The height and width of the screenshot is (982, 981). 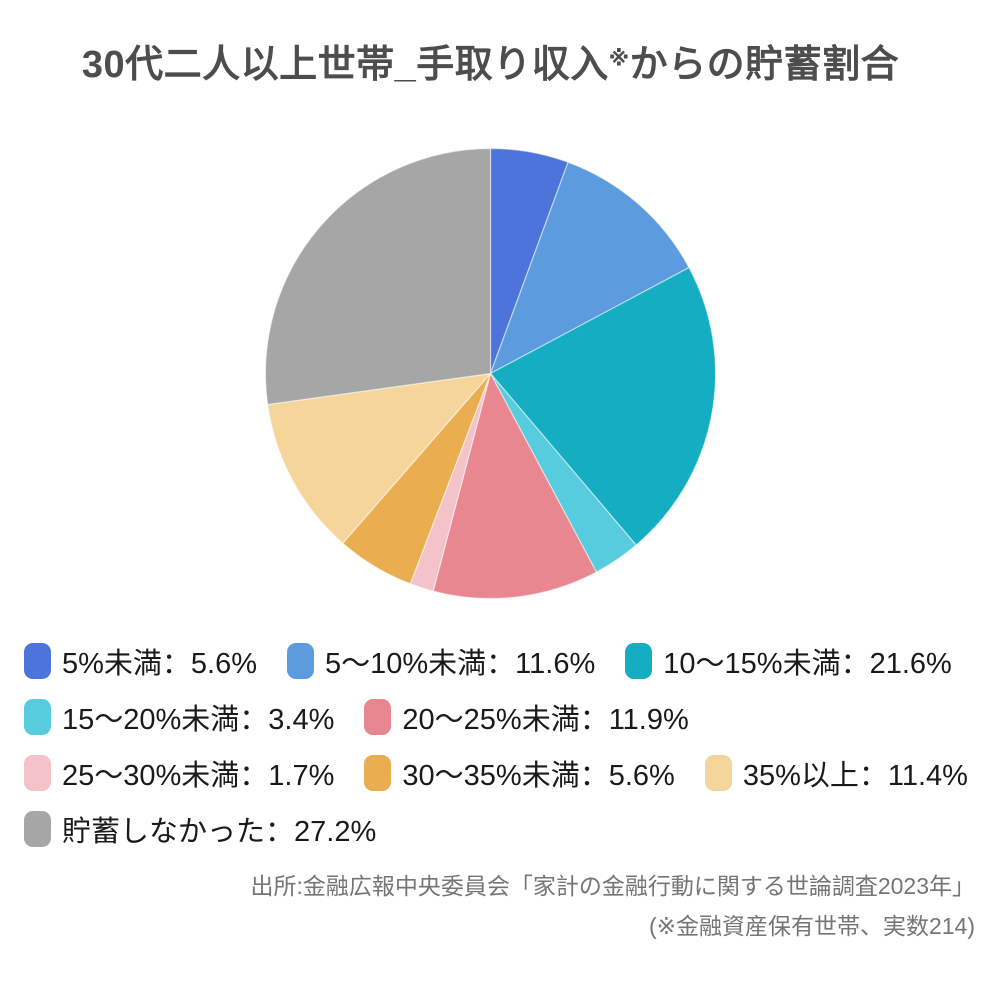 I want to click on legend-item-4: 20〜25%未満：11.9%, so click(x=526, y=717).